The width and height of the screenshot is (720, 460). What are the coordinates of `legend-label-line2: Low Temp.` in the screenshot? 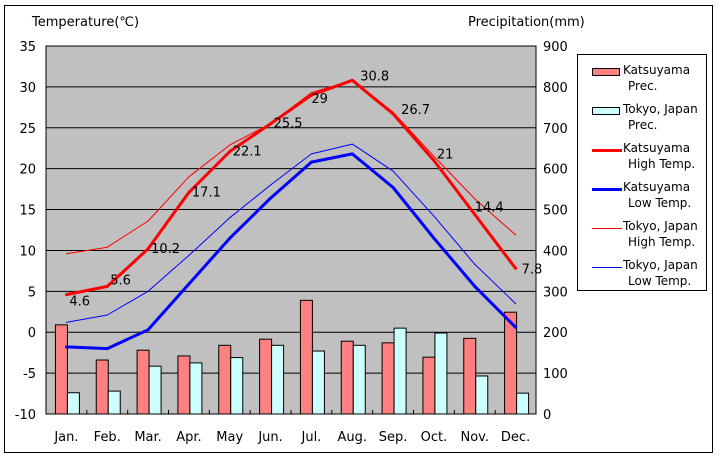 It's located at (660, 203).